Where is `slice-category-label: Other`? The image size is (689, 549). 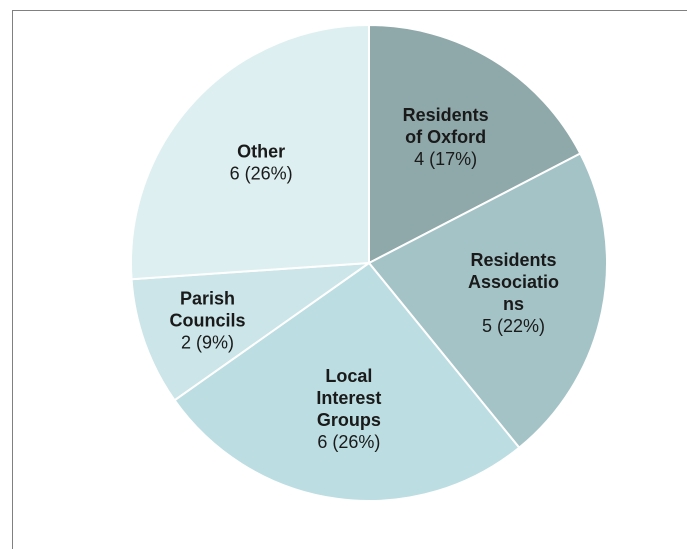 slice-category-label: Other is located at coordinates (261, 151).